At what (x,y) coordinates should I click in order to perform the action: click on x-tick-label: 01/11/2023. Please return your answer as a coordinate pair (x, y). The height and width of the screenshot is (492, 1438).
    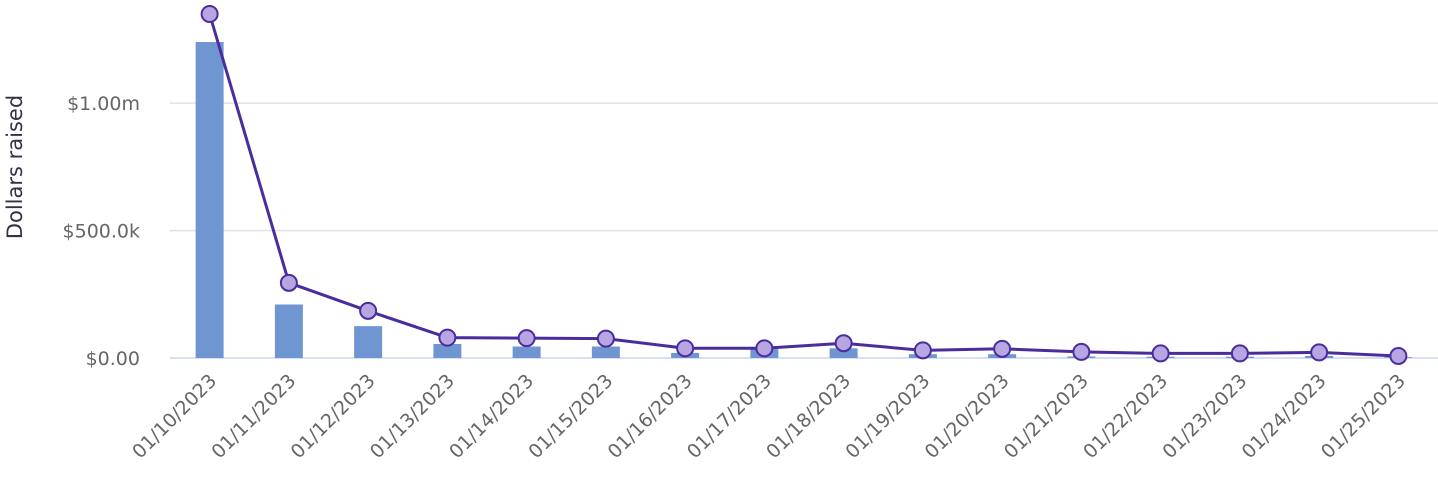
    Looking at the image, I should click on (253, 416).